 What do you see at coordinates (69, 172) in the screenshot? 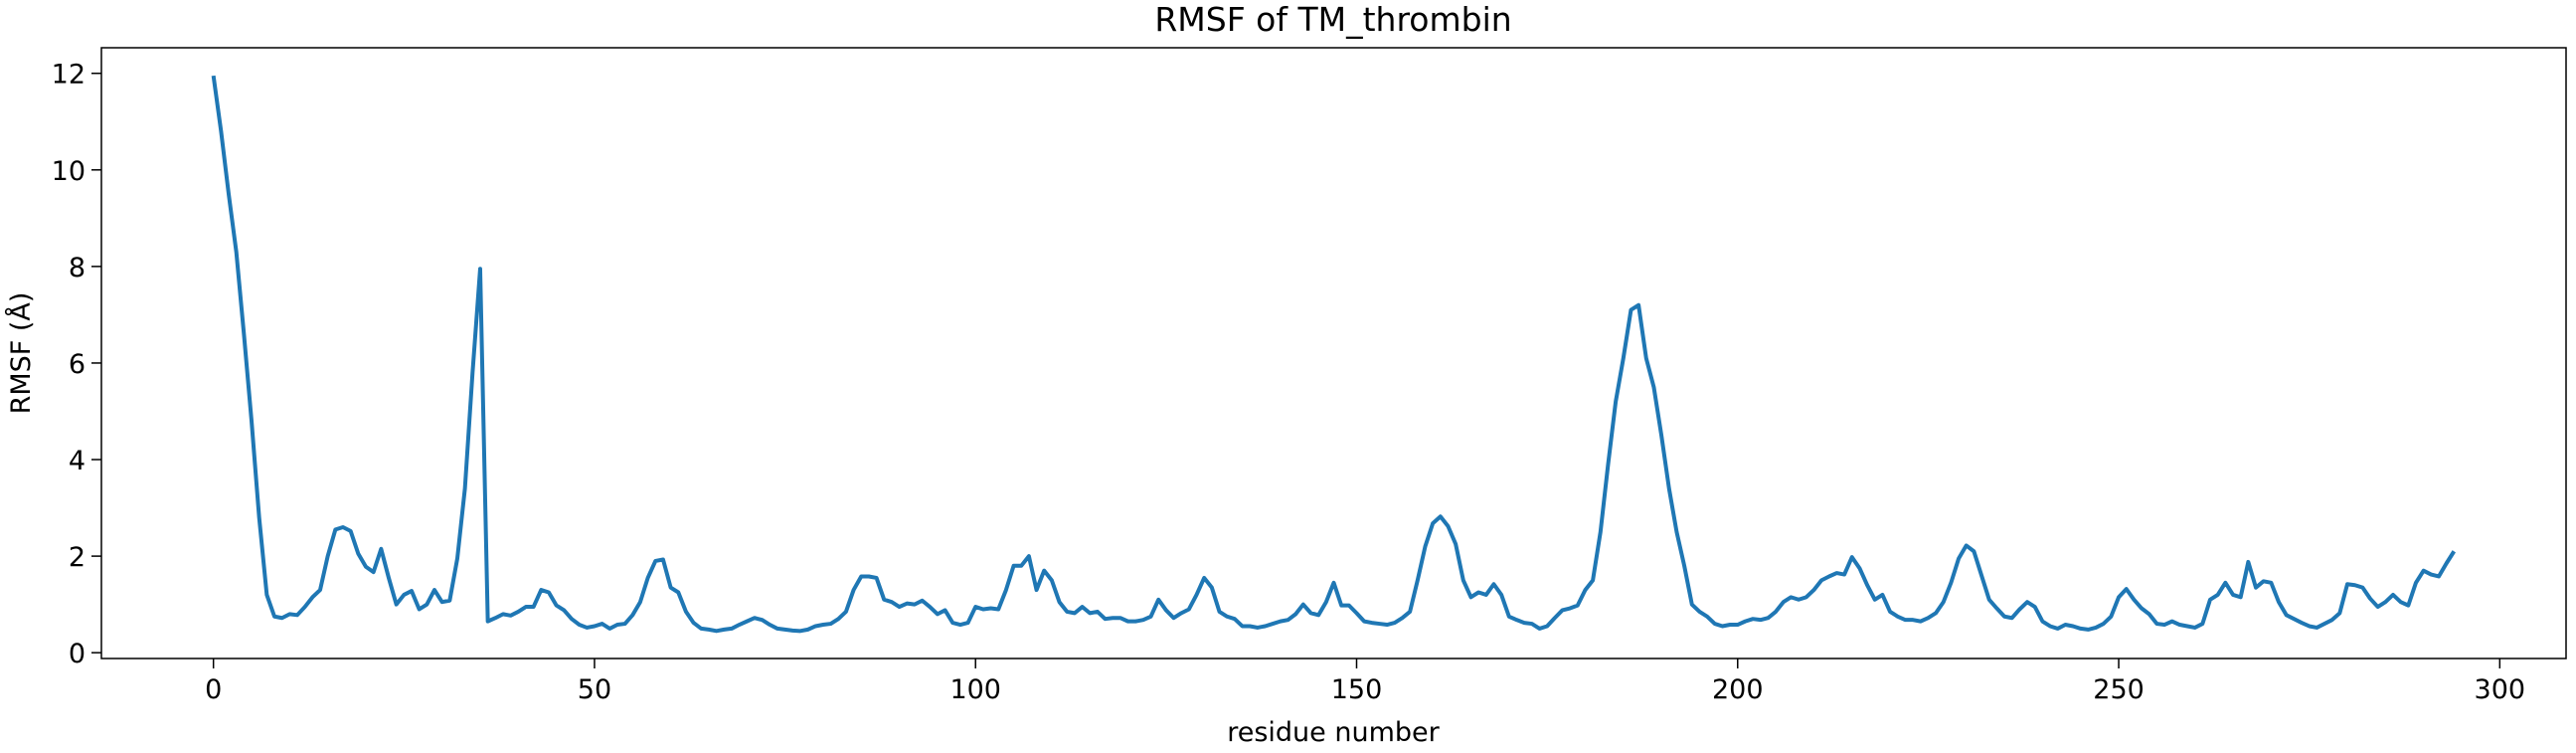
I see `y-tick-label: 10` at bounding box center [69, 172].